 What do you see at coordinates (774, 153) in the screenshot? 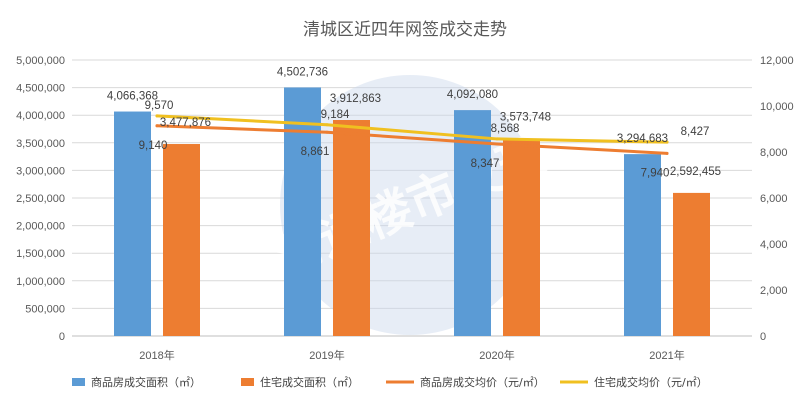
I see `y-right-tick-label: 8,000` at bounding box center [774, 153].